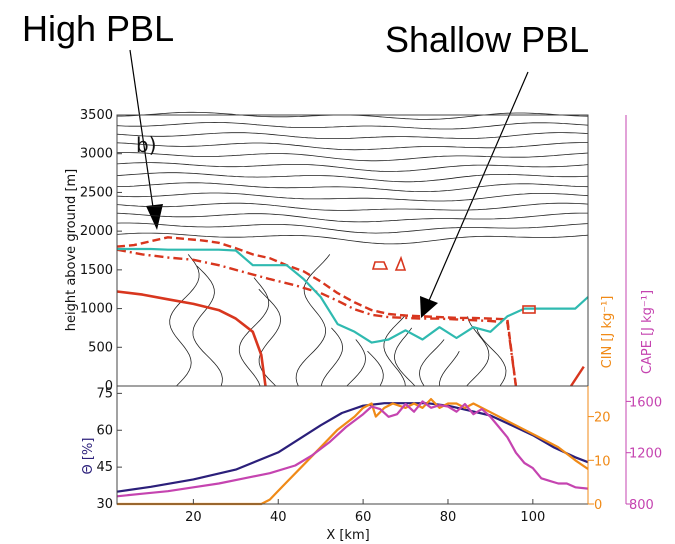 The image size is (675, 544). Describe the element at coordinates (602, 418) in the screenshot. I see `cin-tick-label: 20` at that location.